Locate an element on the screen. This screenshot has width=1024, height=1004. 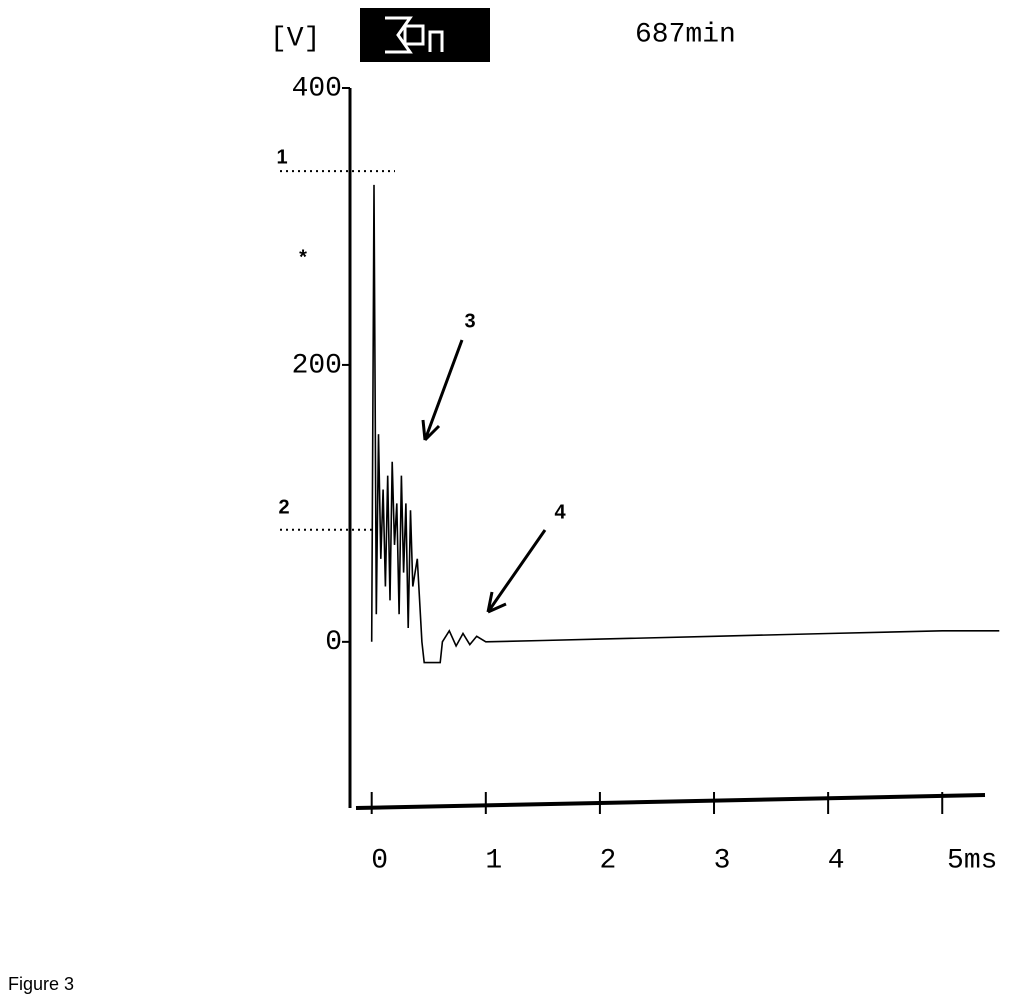
mode-icon is located at coordinates (425, 35).